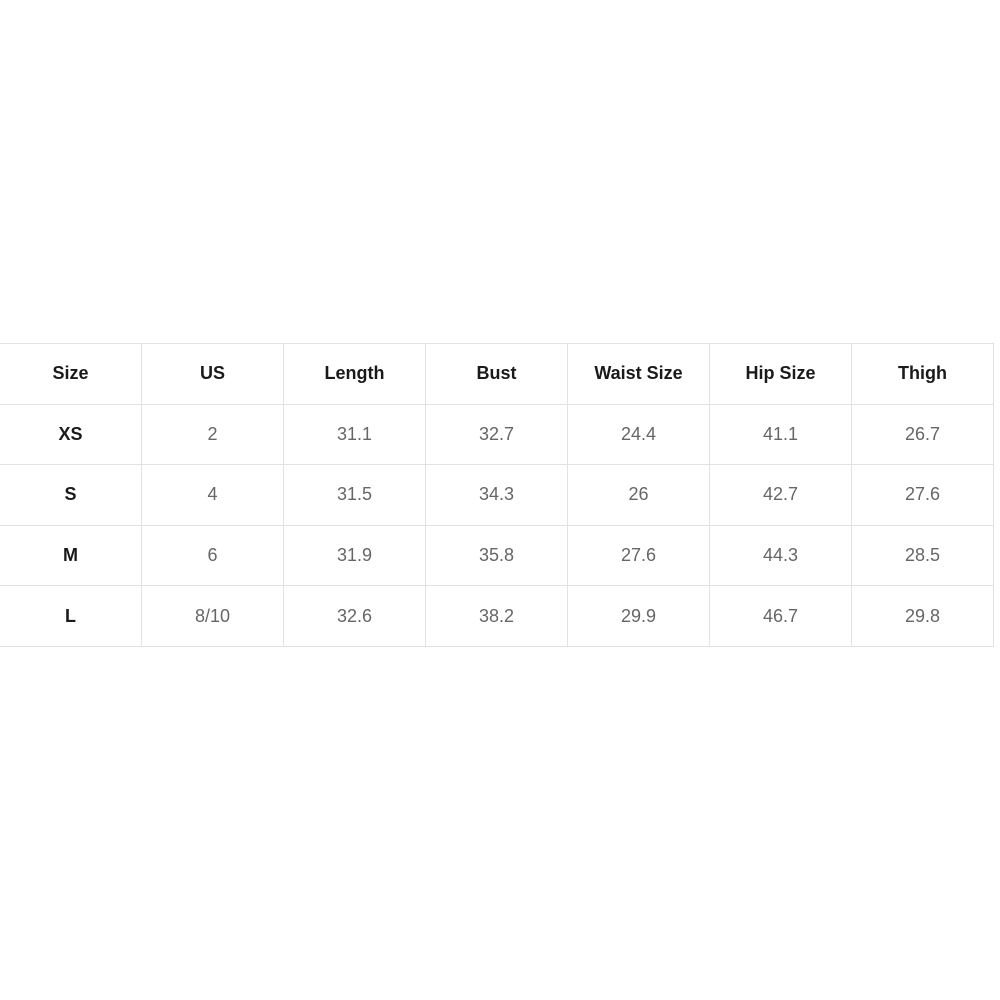  Describe the element at coordinates (780, 374) in the screenshot. I see `column-header: Hip Size` at that location.